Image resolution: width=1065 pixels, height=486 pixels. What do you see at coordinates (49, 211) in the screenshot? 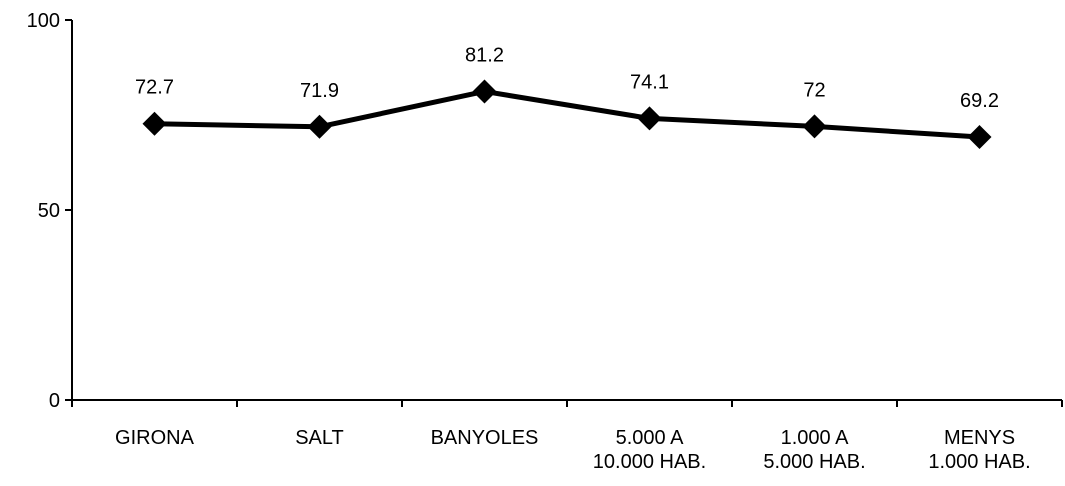
I see `y-tick-label: 50` at bounding box center [49, 211].